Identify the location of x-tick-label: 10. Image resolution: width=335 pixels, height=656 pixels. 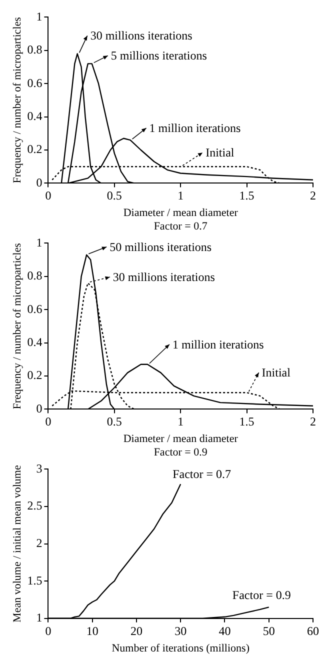
(92, 631).